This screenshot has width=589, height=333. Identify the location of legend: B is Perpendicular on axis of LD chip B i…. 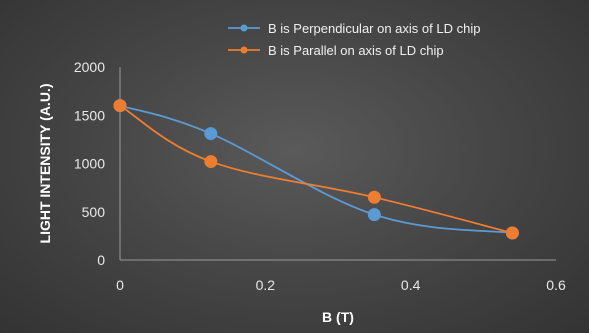
(354, 39).